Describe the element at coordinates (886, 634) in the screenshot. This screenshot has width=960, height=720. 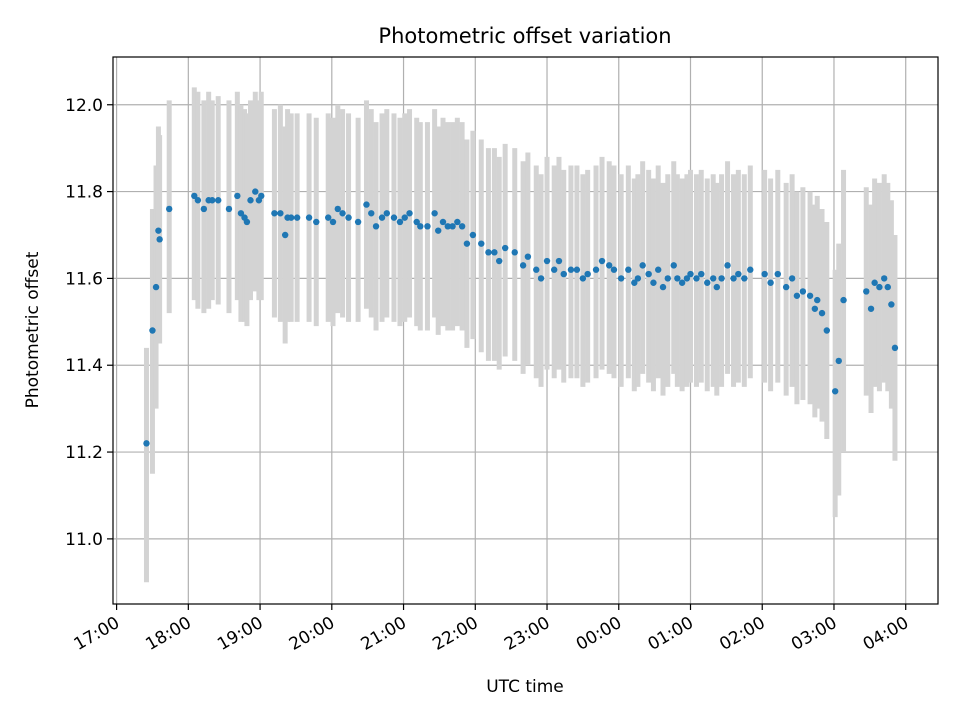
I see `x-tick-label: 04:00` at that location.